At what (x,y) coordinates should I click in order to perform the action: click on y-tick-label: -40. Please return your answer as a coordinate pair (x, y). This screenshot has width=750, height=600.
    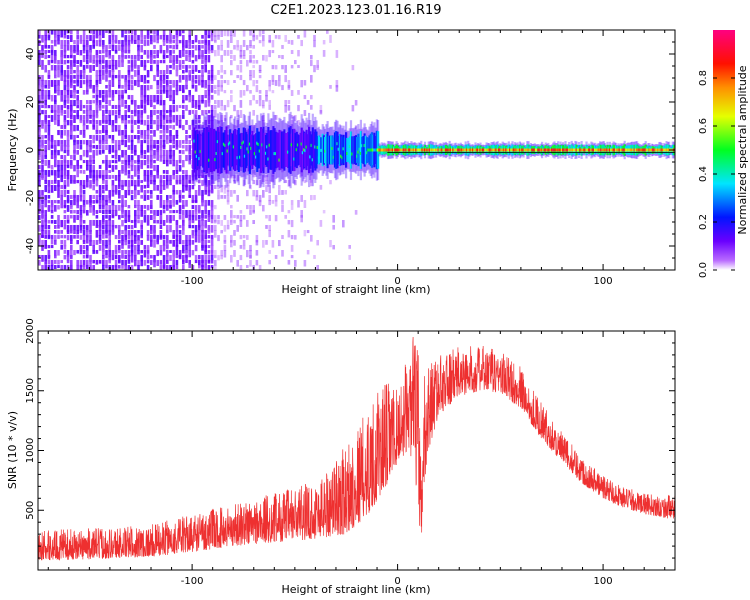
    Looking at the image, I should click on (30, 246).